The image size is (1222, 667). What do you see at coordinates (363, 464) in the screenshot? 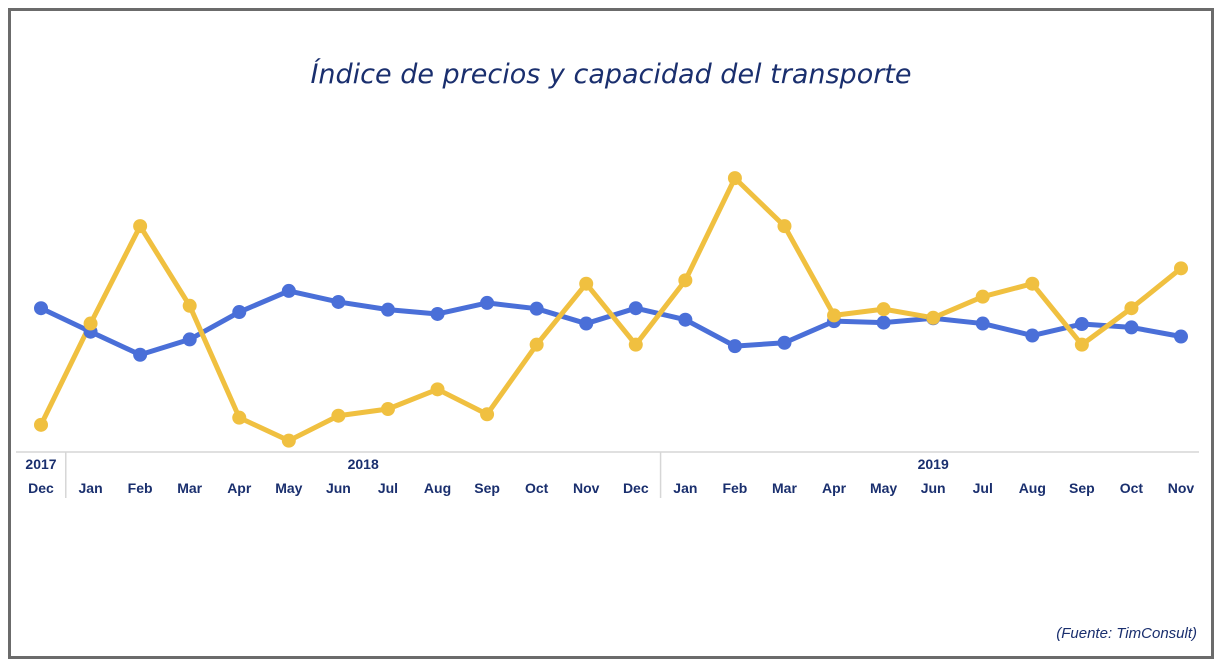
I see `year-label: 2018` at bounding box center [363, 464].